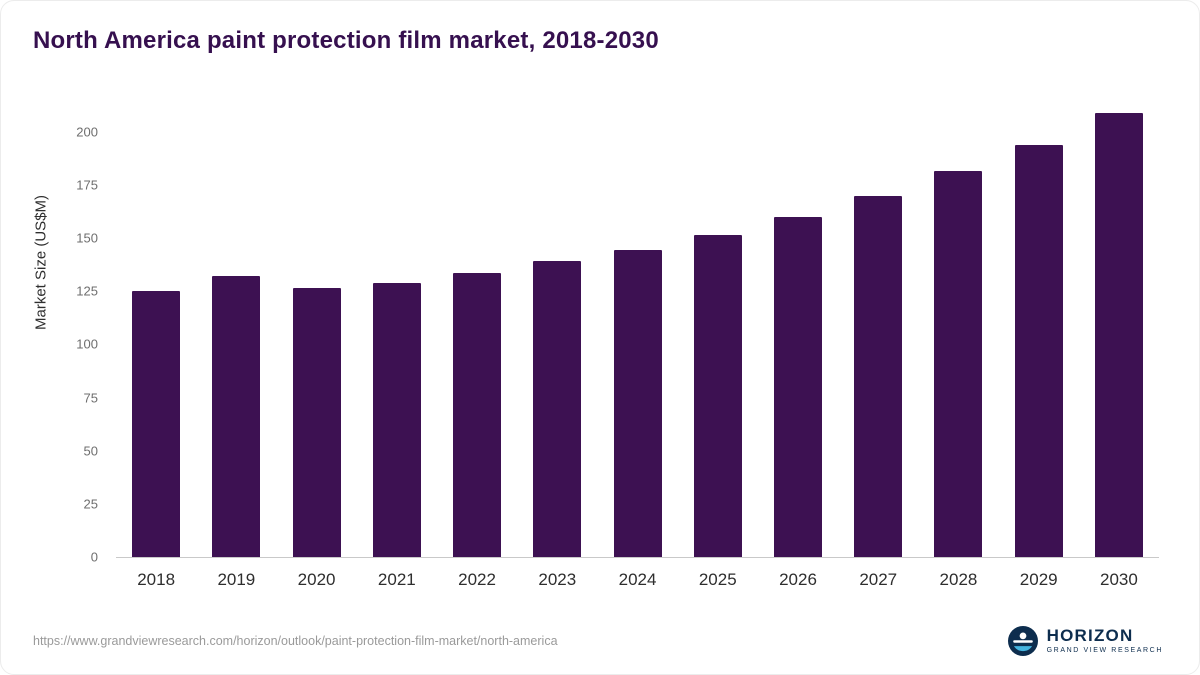 Image resolution: width=1200 pixels, height=675 pixels. What do you see at coordinates (717, 395) in the screenshot?
I see `bar-2025` at bounding box center [717, 395].